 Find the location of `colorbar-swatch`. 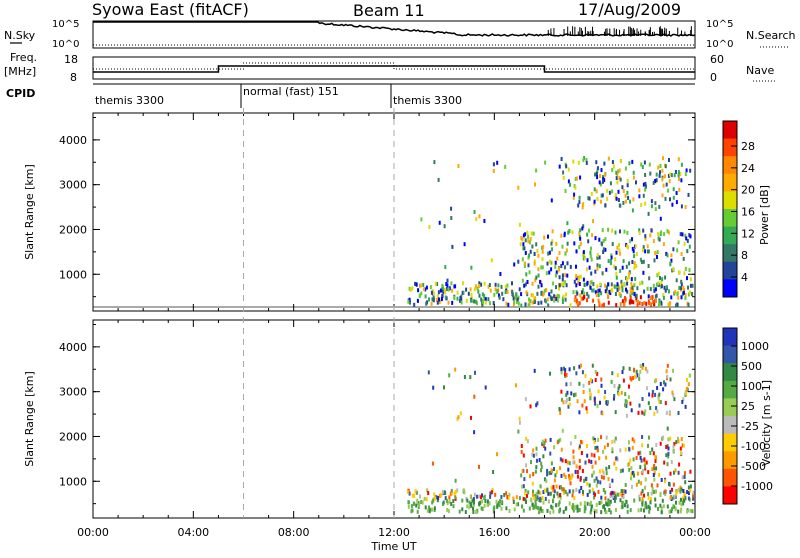

colorbar-swatch is located at coordinates (730, 425).